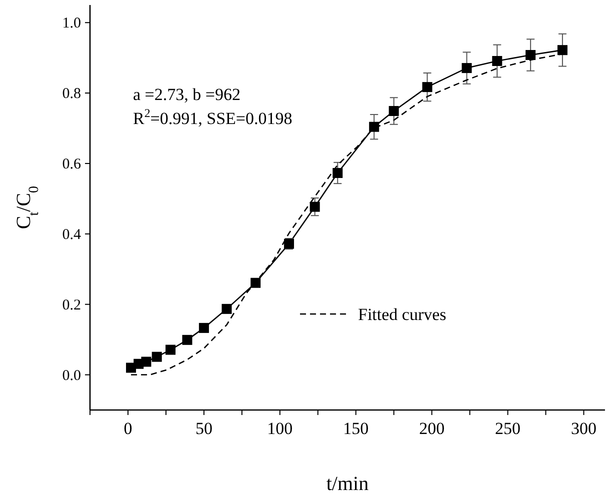  What do you see at coordinates (71, 94) in the screenshot?
I see `y-tick-label: 0.8` at bounding box center [71, 94].